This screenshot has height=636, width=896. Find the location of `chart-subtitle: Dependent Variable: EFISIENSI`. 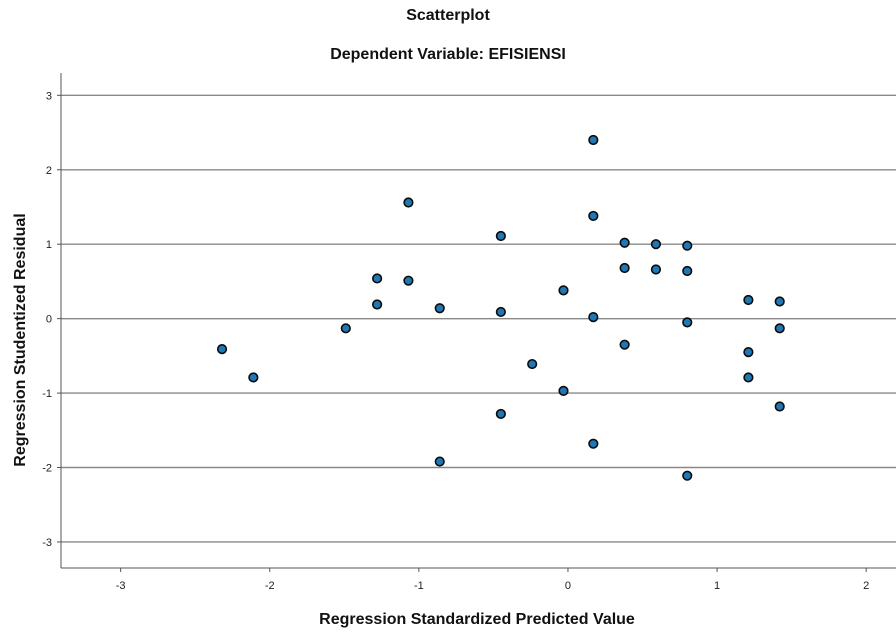

chart-subtitle: Dependent Variable: EFISIENSI is located at coordinates (448, 54).